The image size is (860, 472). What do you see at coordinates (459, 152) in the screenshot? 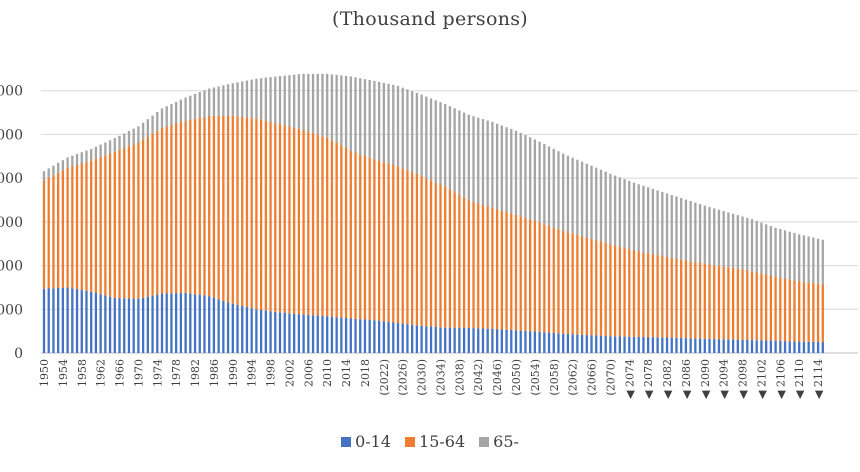
I see `bar-segment-65--2038` at bounding box center [459, 152].